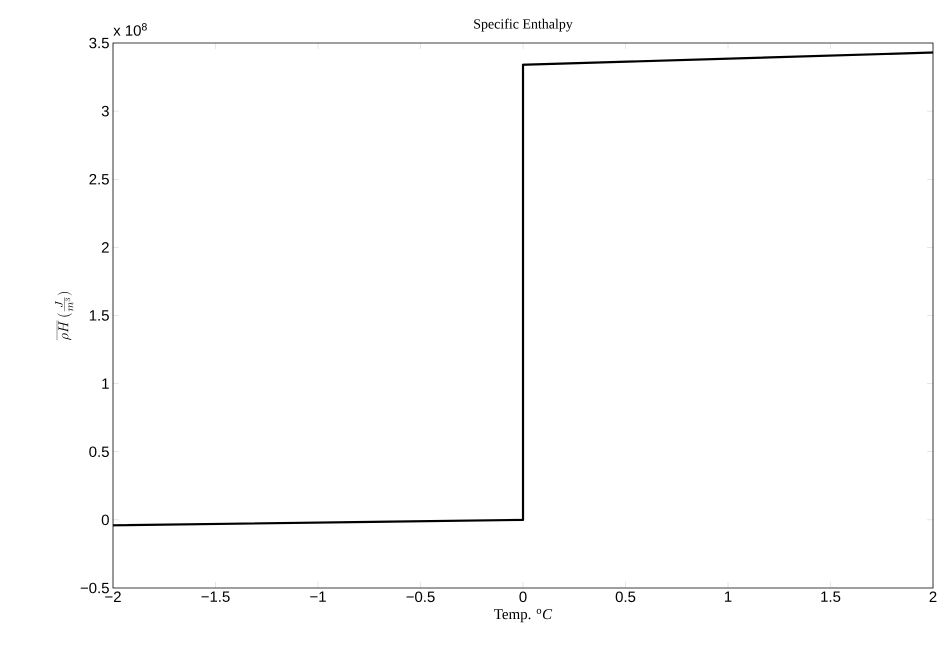 This screenshot has width=943, height=666. Describe the element at coordinates (99, 43) in the screenshot. I see `y-tick-label: 3.5` at that location.